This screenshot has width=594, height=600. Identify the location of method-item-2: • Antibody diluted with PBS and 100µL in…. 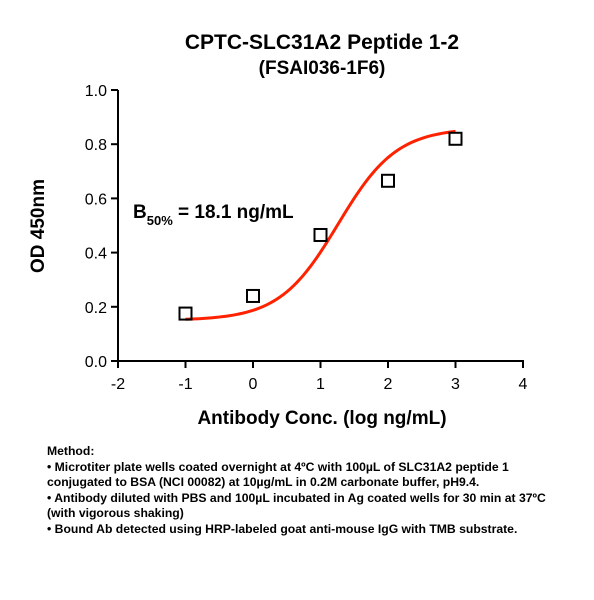
(296, 505).